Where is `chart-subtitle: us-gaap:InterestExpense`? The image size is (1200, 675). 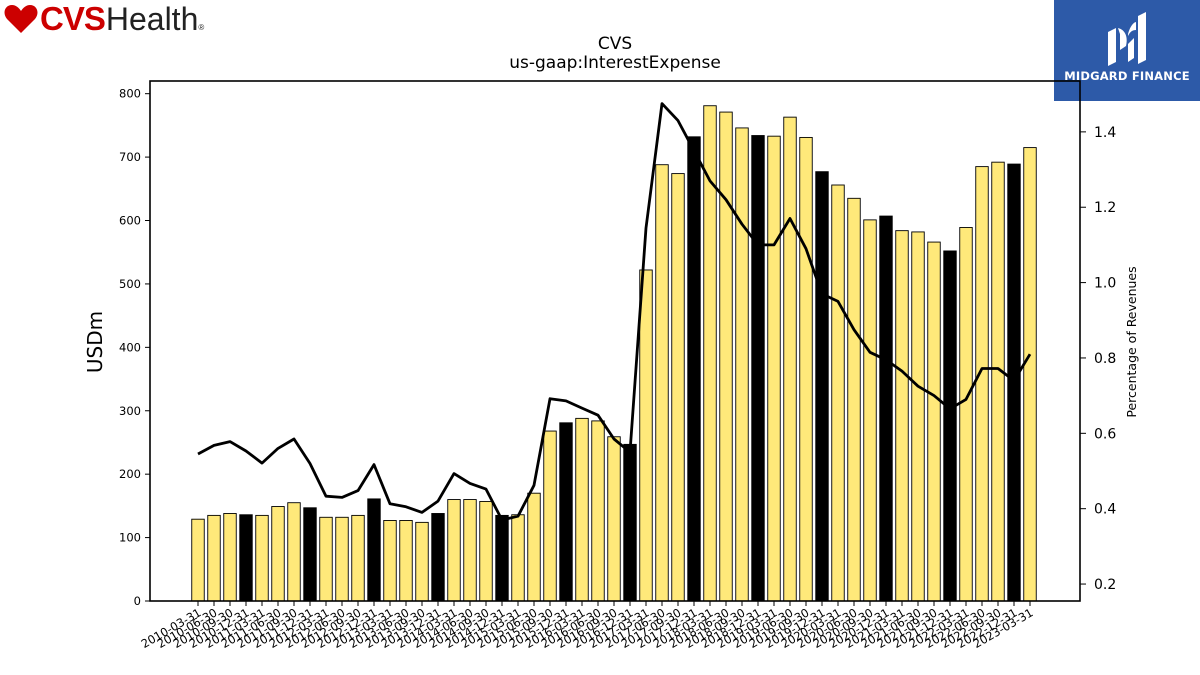 chart-subtitle: us-gaap:InterestExpense is located at coordinates (615, 63).